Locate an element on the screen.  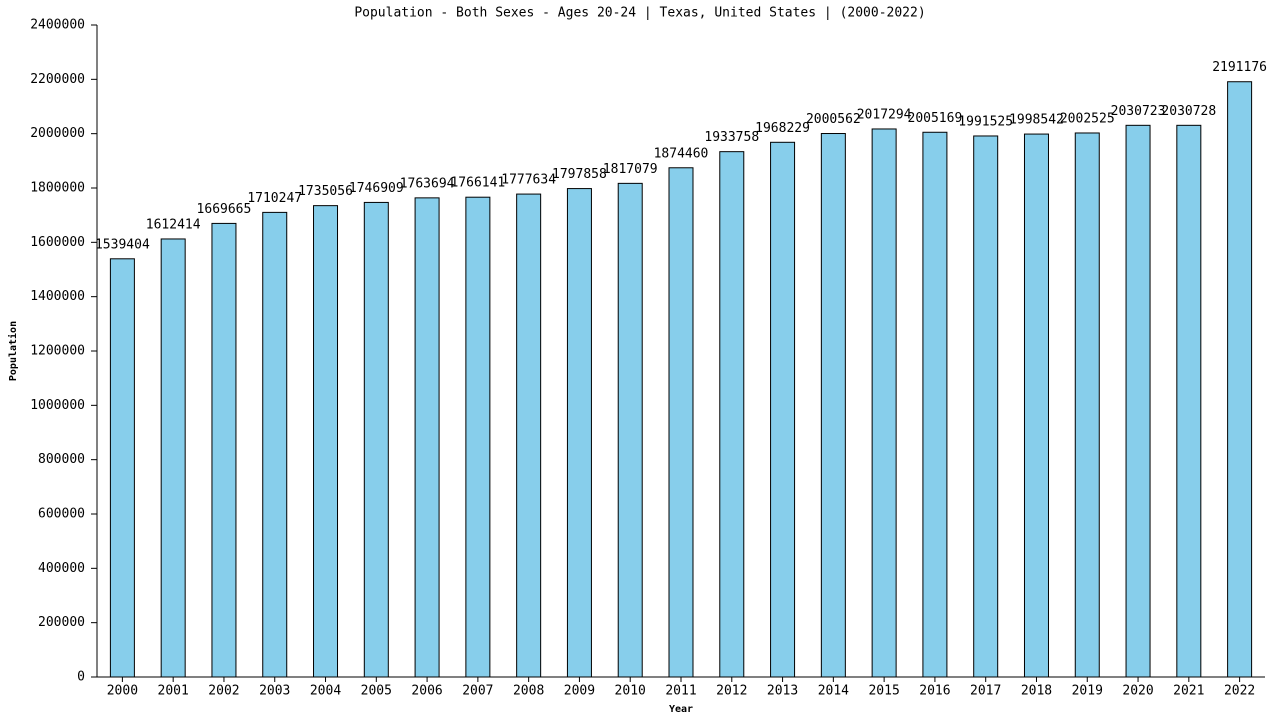
y-tick-label: 0 is located at coordinates (81, 677).